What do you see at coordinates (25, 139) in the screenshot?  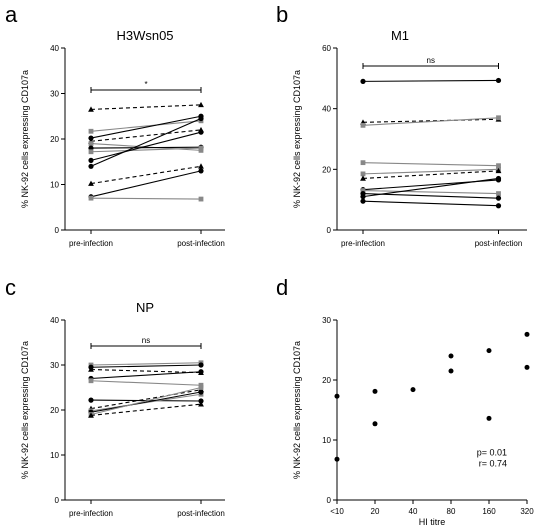 I see `chart-a-y-axis-label: % NK-92 cells expressing CD107a` at bounding box center [25, 139].